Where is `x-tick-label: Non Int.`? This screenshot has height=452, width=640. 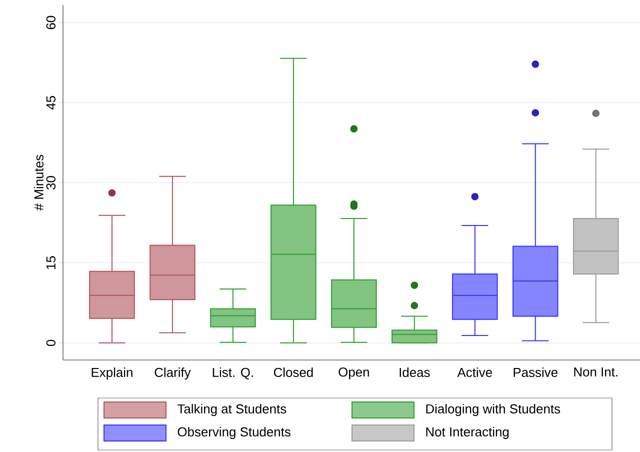
x-tick-label: Non Int. is located at coordinates (596, 372).